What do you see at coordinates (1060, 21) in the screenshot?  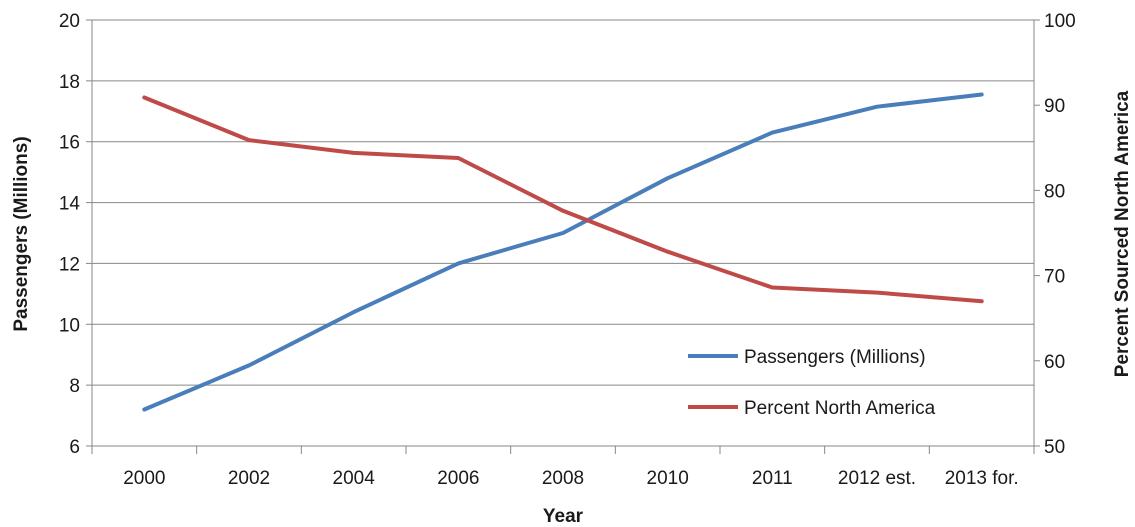 I see `right-tick-label-100: 100` at bounding box center [1060, 21].